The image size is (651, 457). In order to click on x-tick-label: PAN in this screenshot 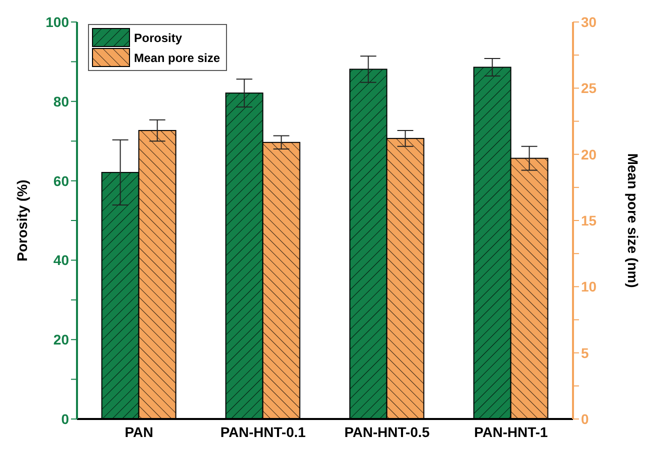, I will do `click(139, 432)`.